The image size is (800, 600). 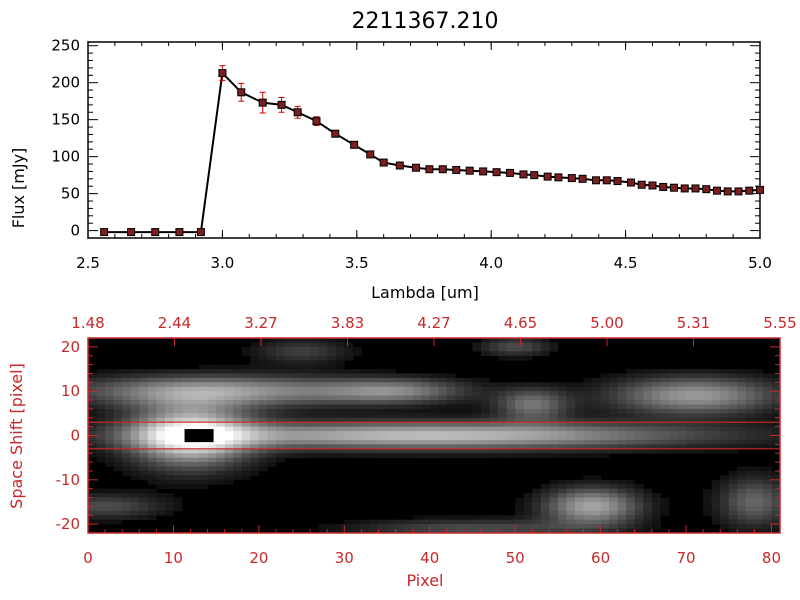 I want to click on data-point, so click(x=738, y=191).